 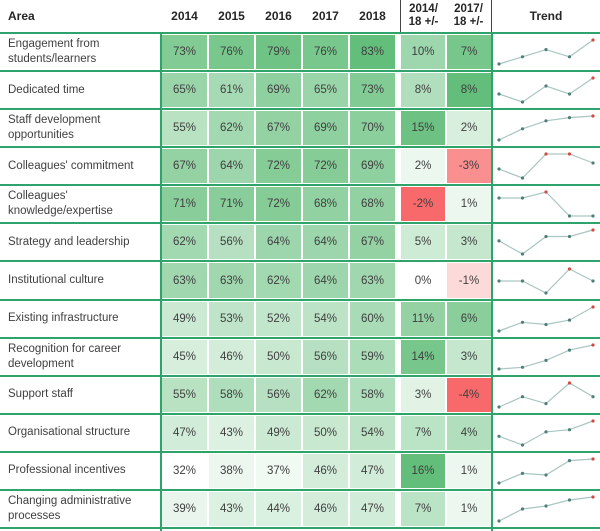 I want to click on year-value-cell: 68%, so click(x=372, y=204).